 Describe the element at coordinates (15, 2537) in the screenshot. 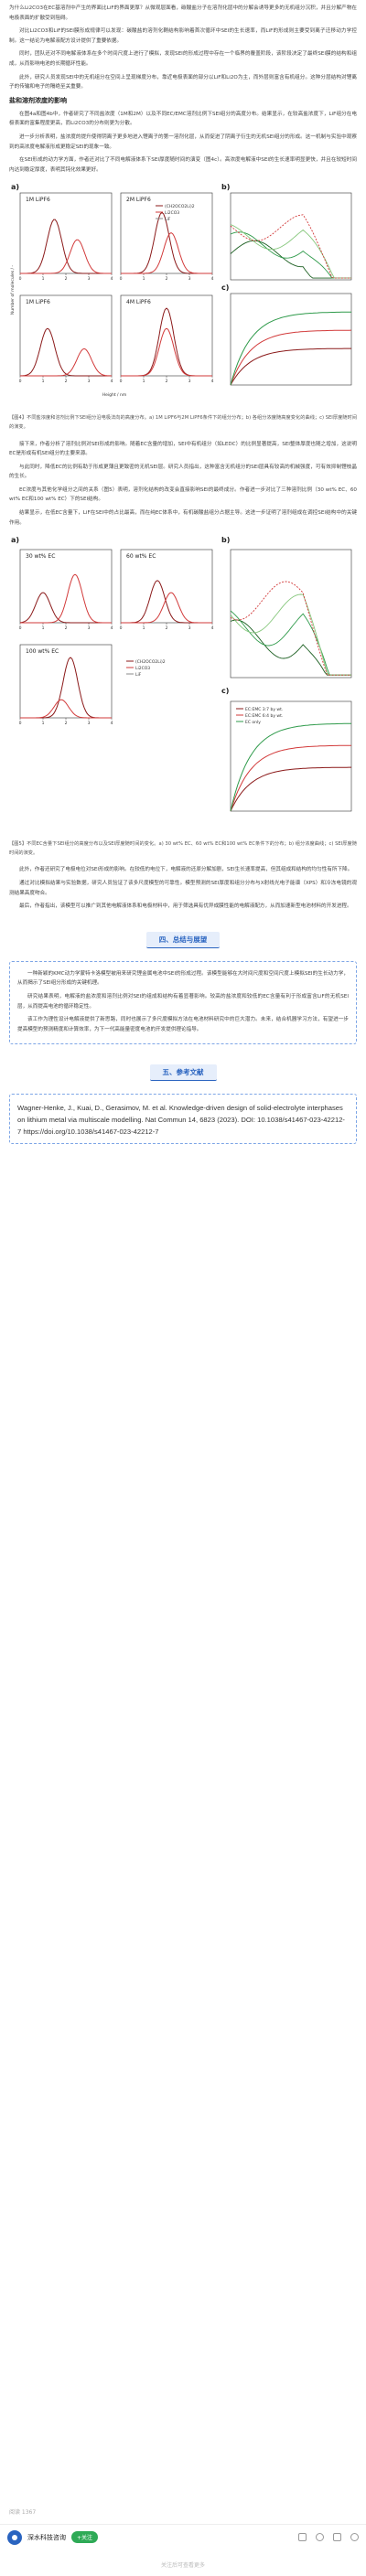

I see `brand-logo-icon` at that location.